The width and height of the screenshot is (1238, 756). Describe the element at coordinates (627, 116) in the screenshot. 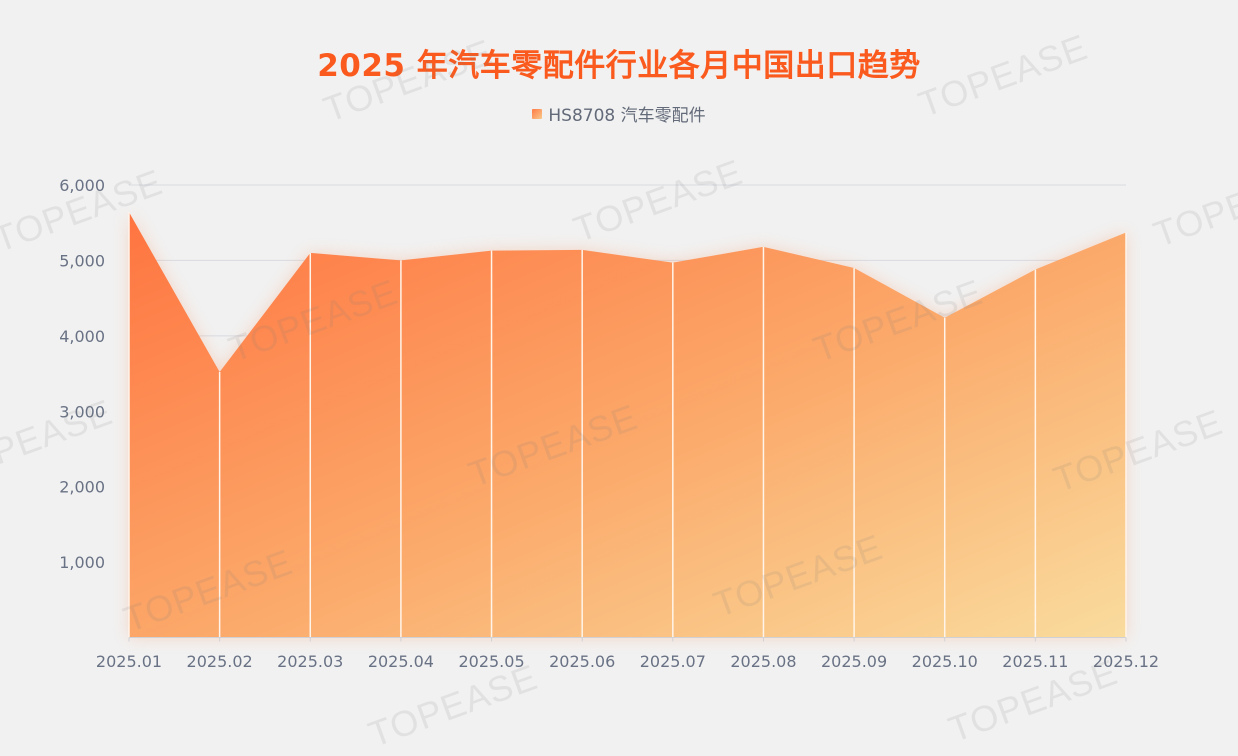

I see `legend-label: HS8708 汽车零配件` at that location.